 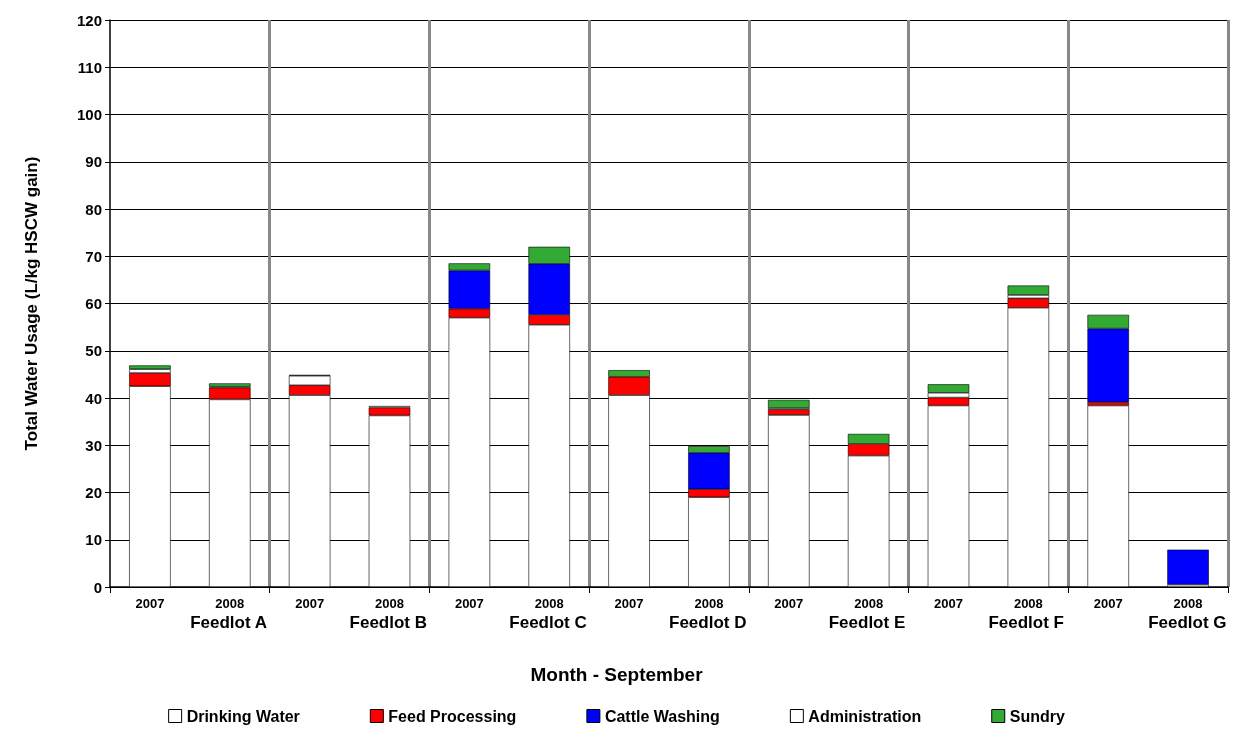 I want to click on y-tick-label: 110, so click(x=89, y=67).